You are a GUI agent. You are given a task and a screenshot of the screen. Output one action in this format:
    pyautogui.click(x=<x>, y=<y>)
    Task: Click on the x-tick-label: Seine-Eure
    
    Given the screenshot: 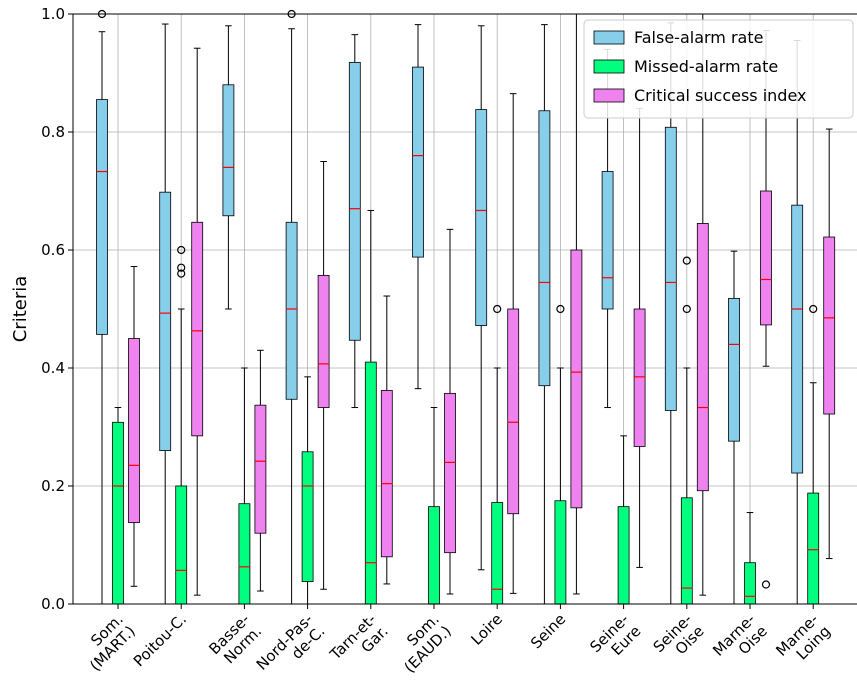 What is the action you would take?
    pyautogui.click(x=615, y=639)
    